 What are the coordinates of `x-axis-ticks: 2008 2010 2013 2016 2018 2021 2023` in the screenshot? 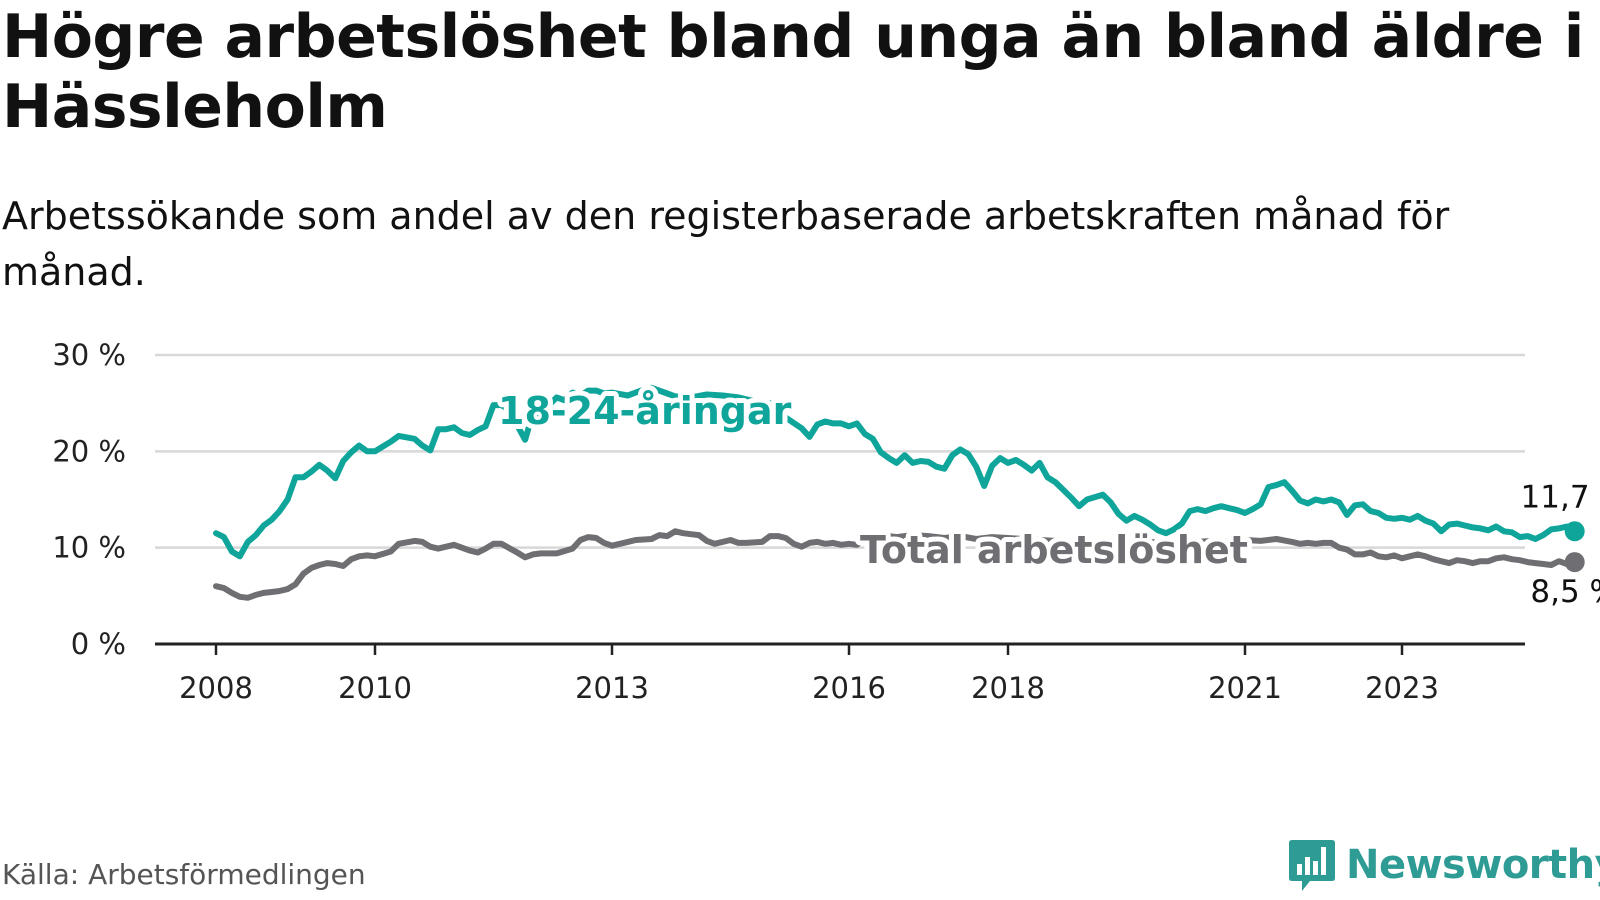 It's located at (809, 674).